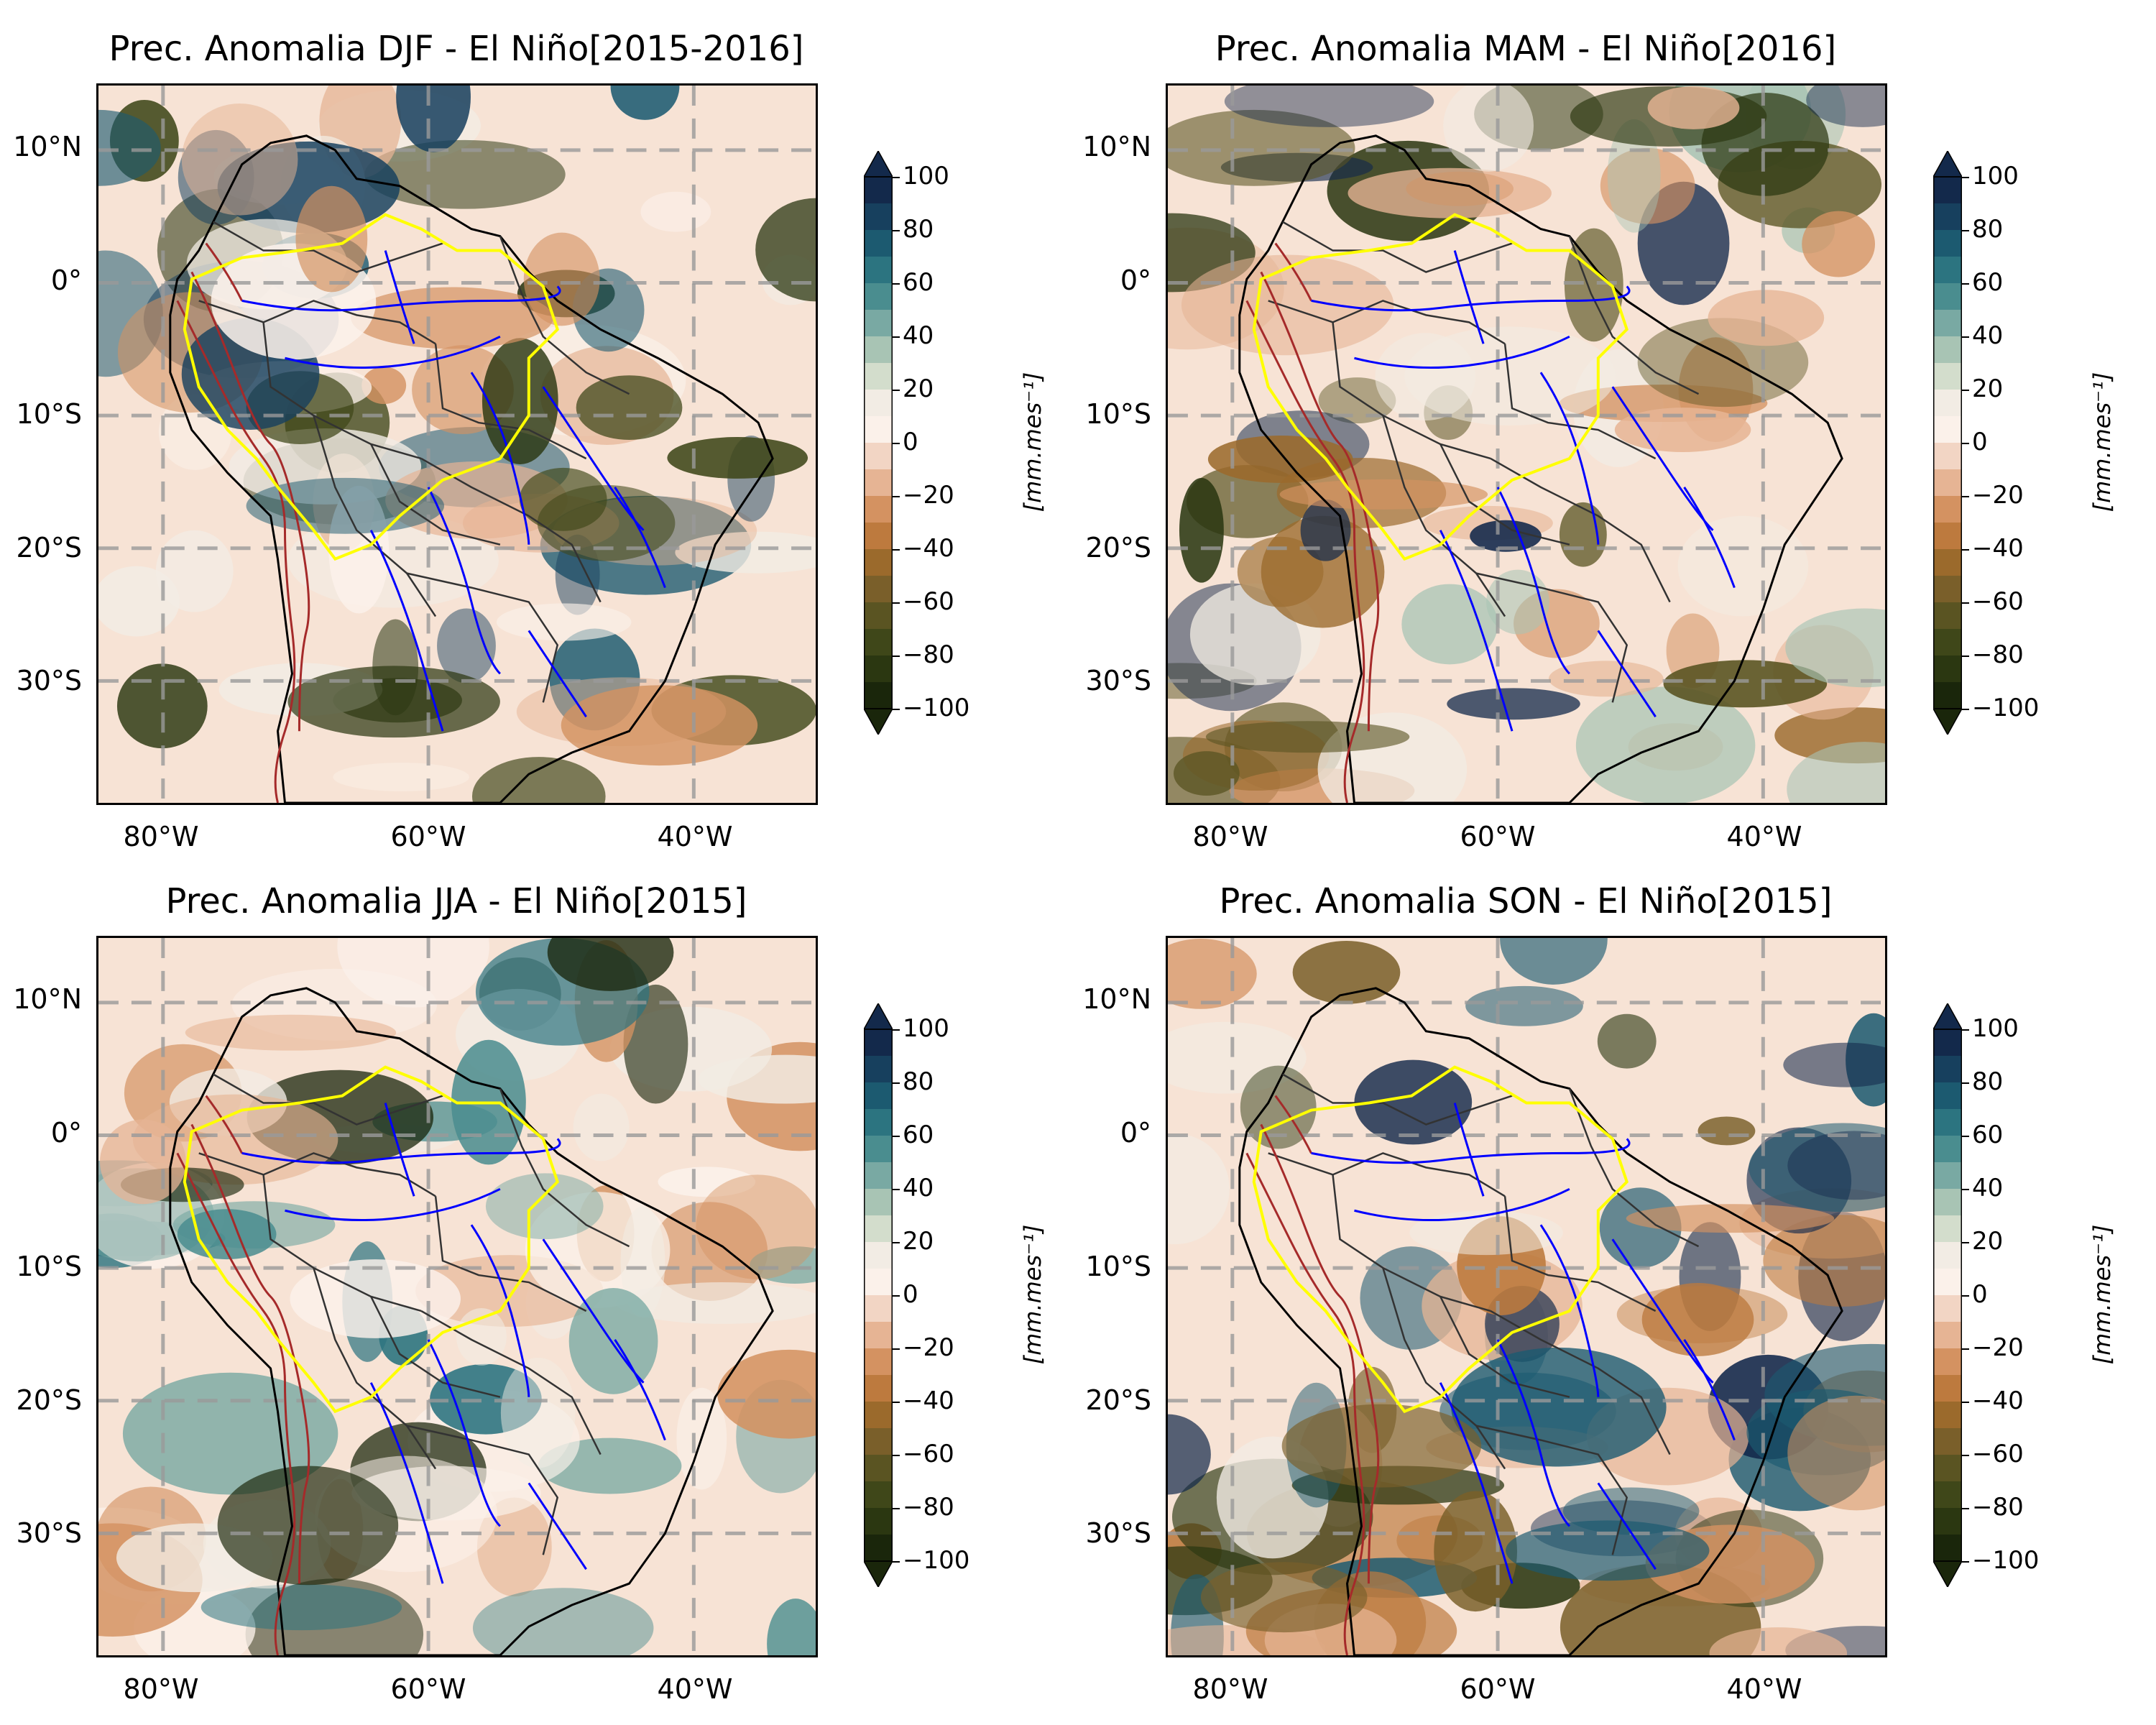 The height and width of the screenshot is (1725, 2156). What do you see at coordinates (928, 1347) in the screenshot?
I see `colorbar-tick-label: −20` at bounding box center [928, 1347].